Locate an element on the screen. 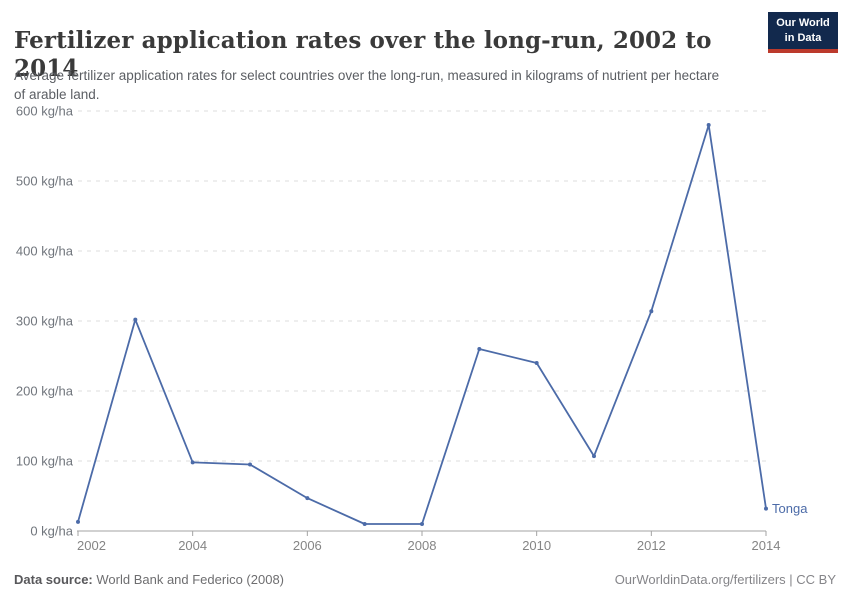  x-axis-tick-label: 2014 is located at coordinates (766, 545).